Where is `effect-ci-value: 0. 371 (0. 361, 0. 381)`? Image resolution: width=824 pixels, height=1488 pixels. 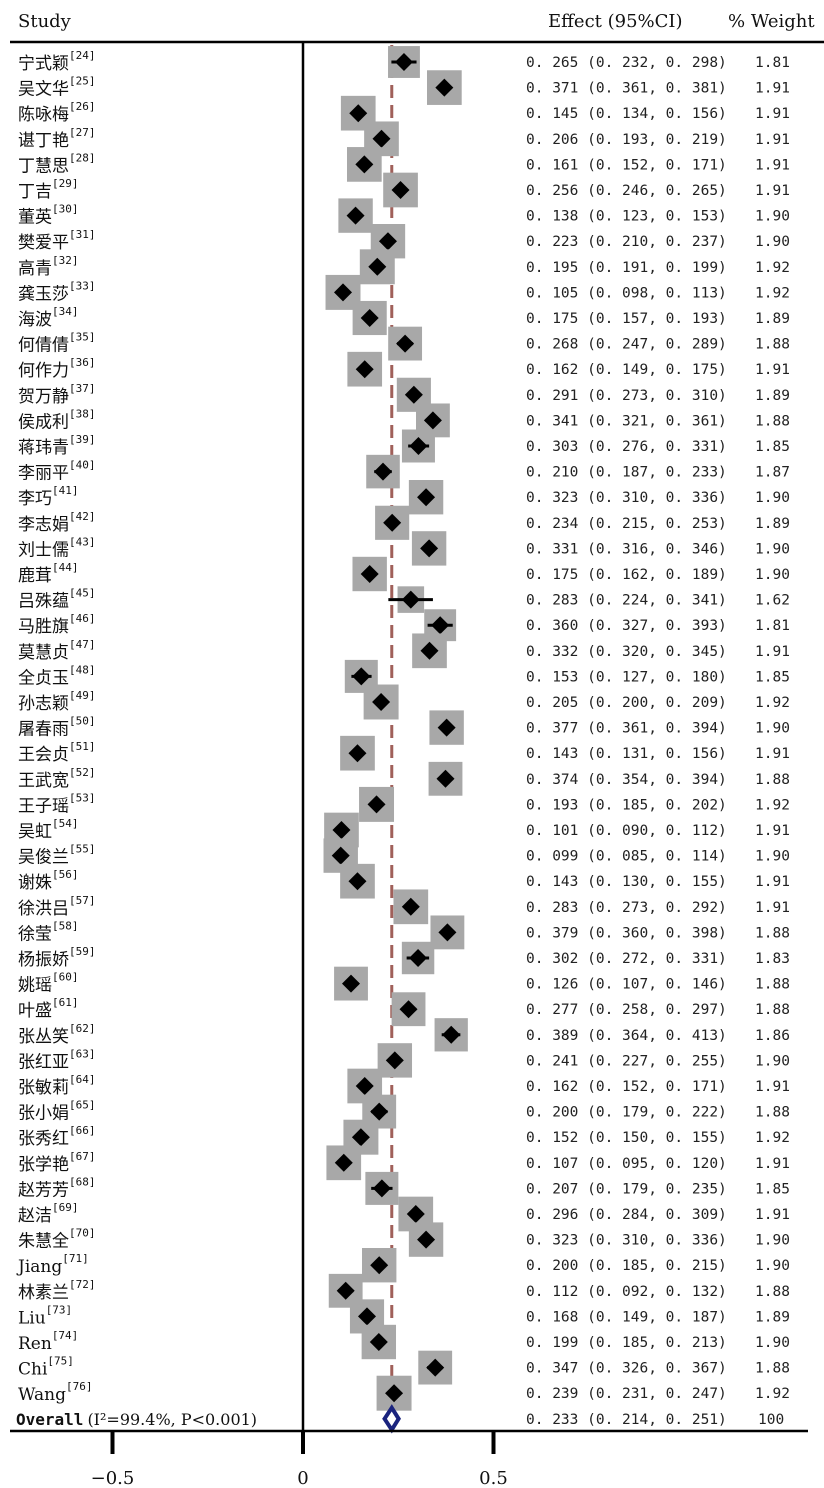
effect-ci-value: 0. 371 (0. 361, 0. 381) is located at coordinates (626, 89).